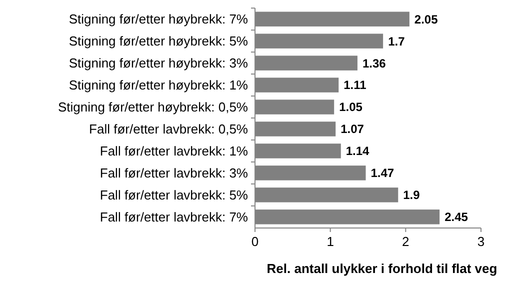 This screenshot has width=522, height=285. Describe the element at coordinates (411, 195) in the screenshot. I see `data-label: 1.9` at that location.